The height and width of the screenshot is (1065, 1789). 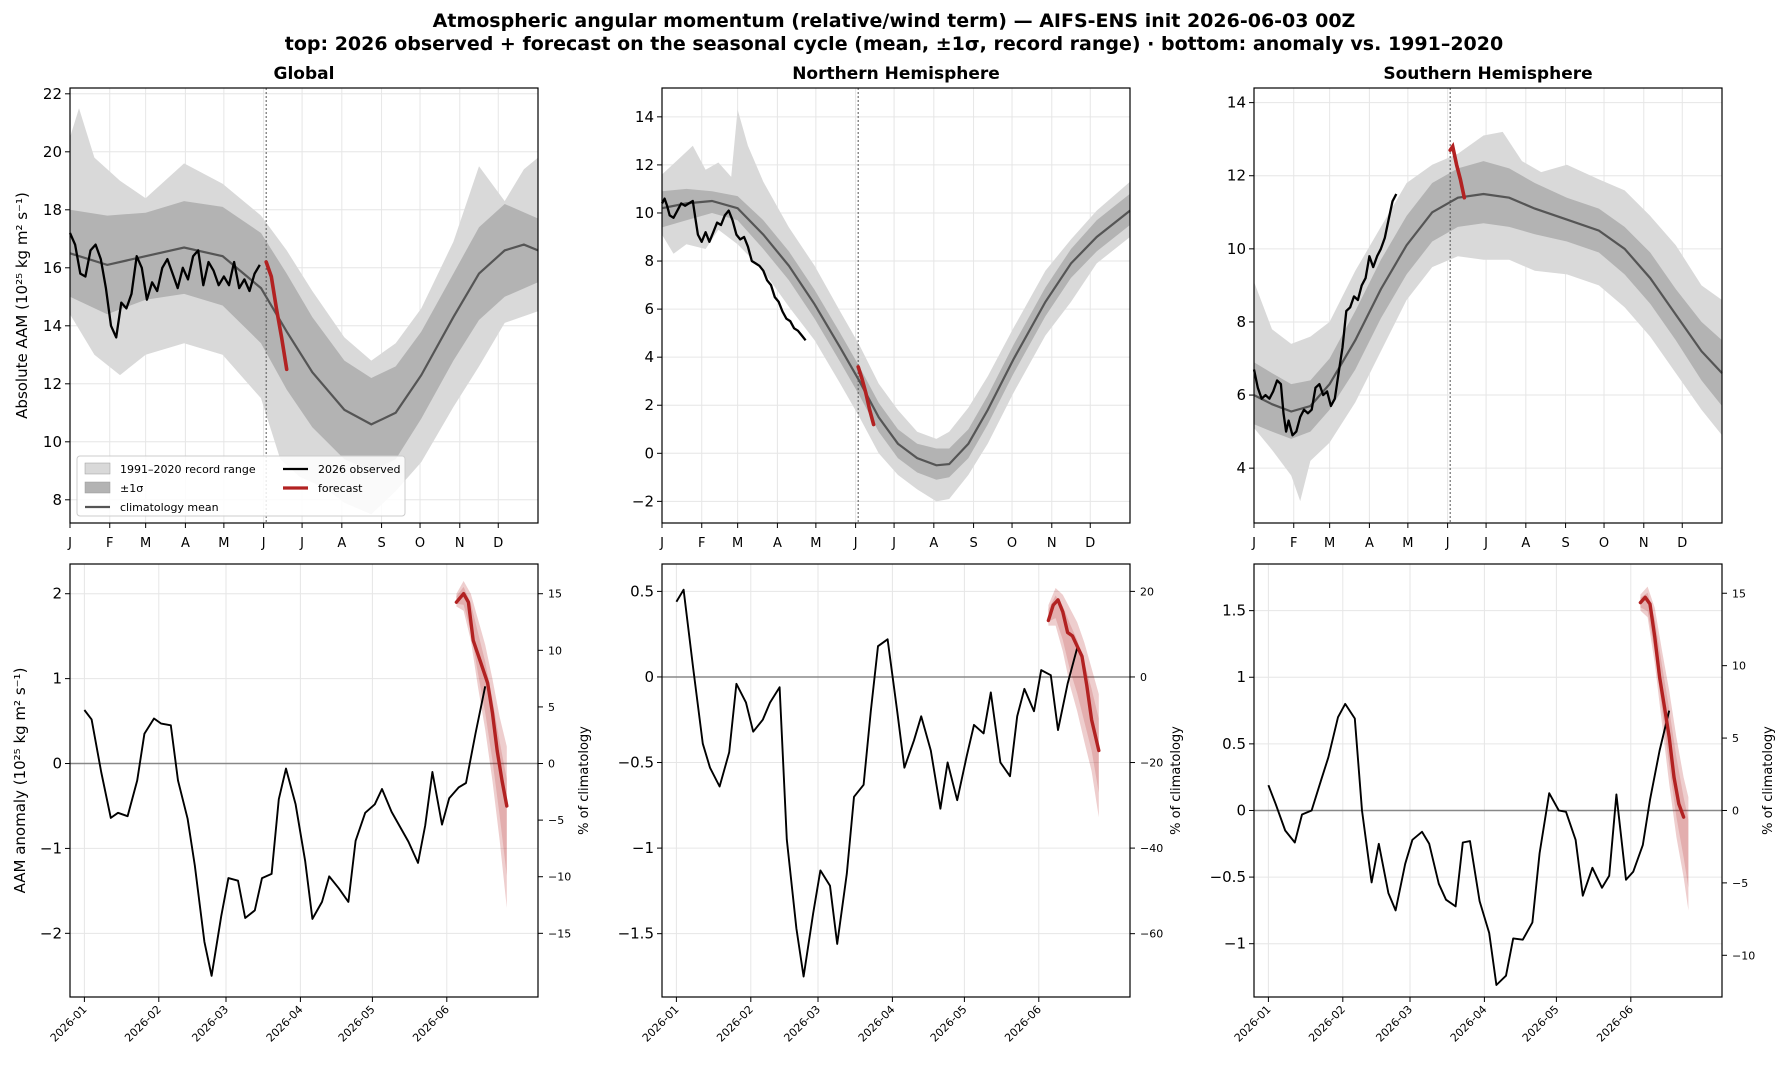 I want to click on legend-label-record-range: 1991–2020 record range, so click(x=188, y=469).